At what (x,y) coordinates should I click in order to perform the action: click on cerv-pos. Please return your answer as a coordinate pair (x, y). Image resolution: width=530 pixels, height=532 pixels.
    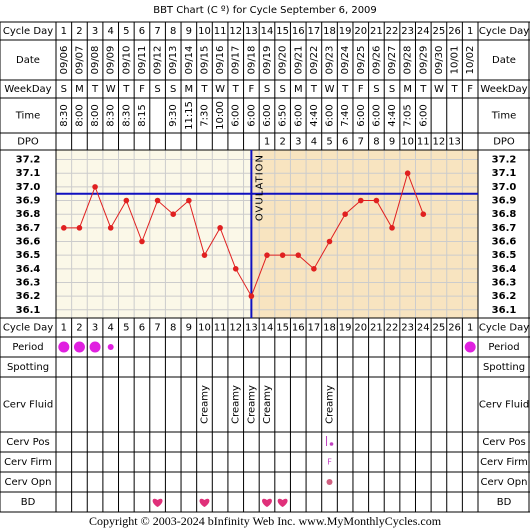
    Looking at the image, I should click on (331, 444).